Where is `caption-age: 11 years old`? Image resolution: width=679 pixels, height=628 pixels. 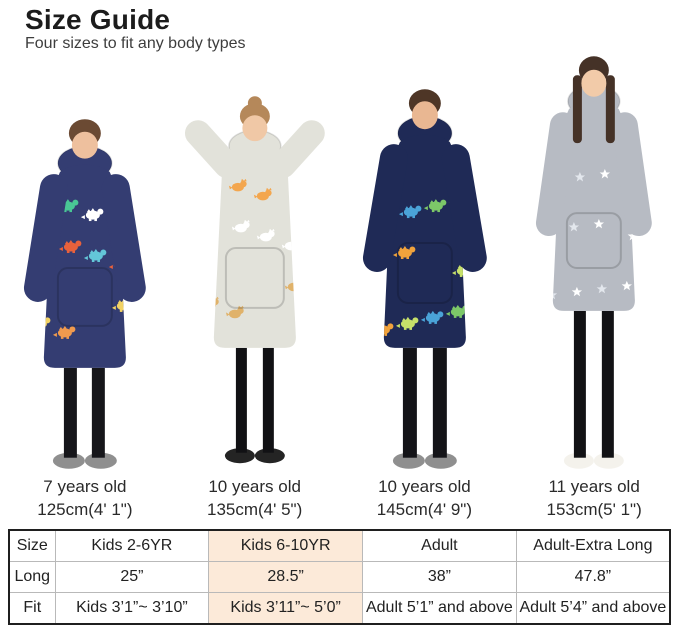
caption-age: 11 years old is located at coordinates (594, 486).